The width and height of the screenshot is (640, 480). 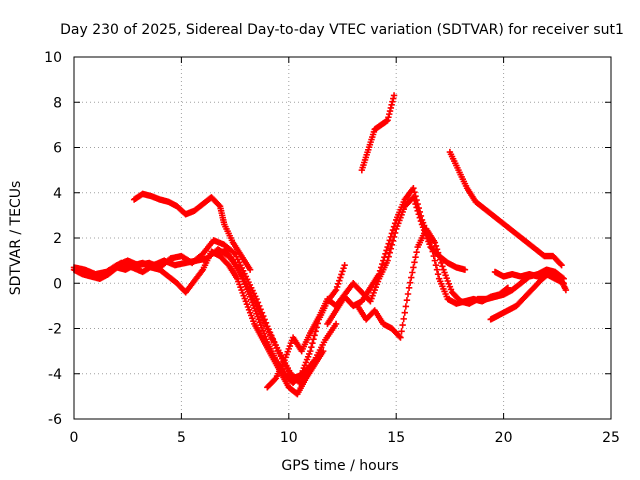 I want to click on y-tick-label: -2, so click(x=55, y=330).